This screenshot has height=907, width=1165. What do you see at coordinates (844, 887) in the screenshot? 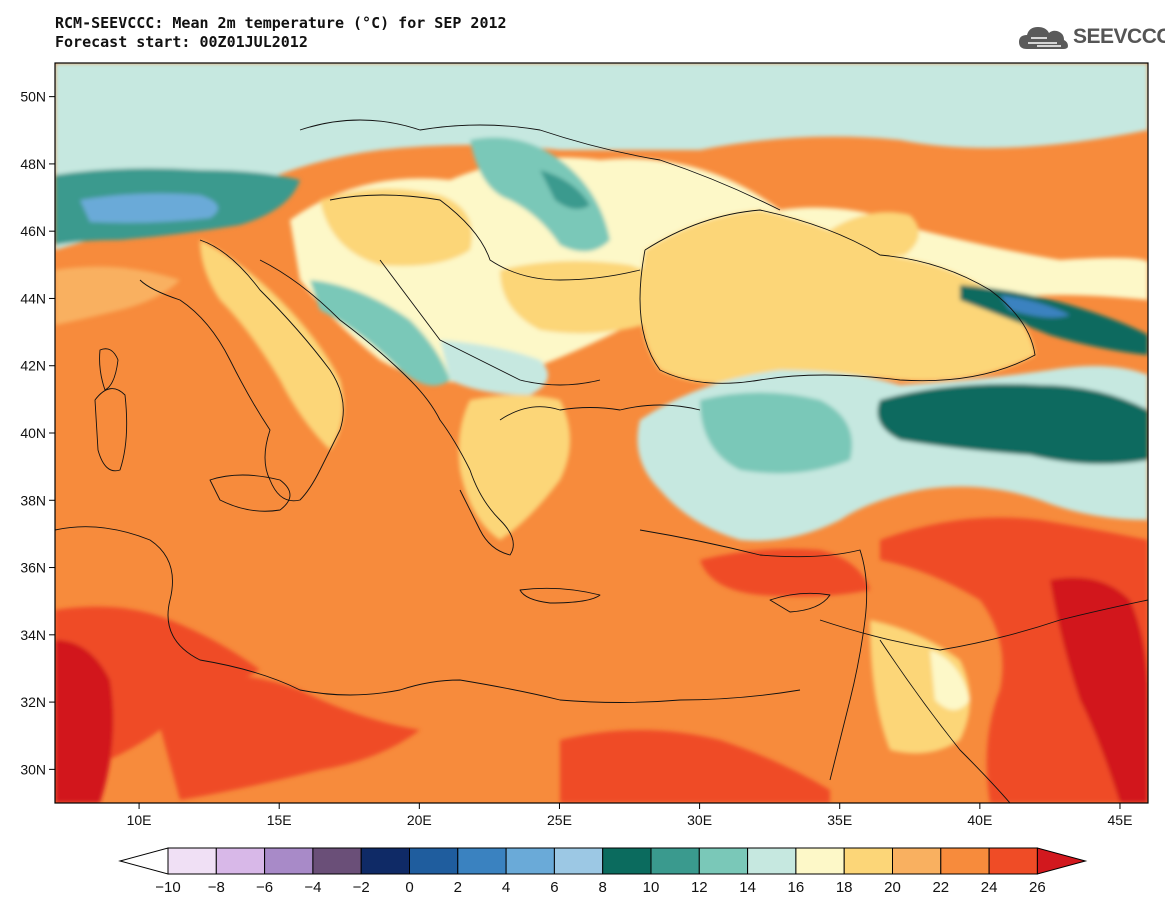
I see `colorbar-label: 18` at bounding box center [844, 887].